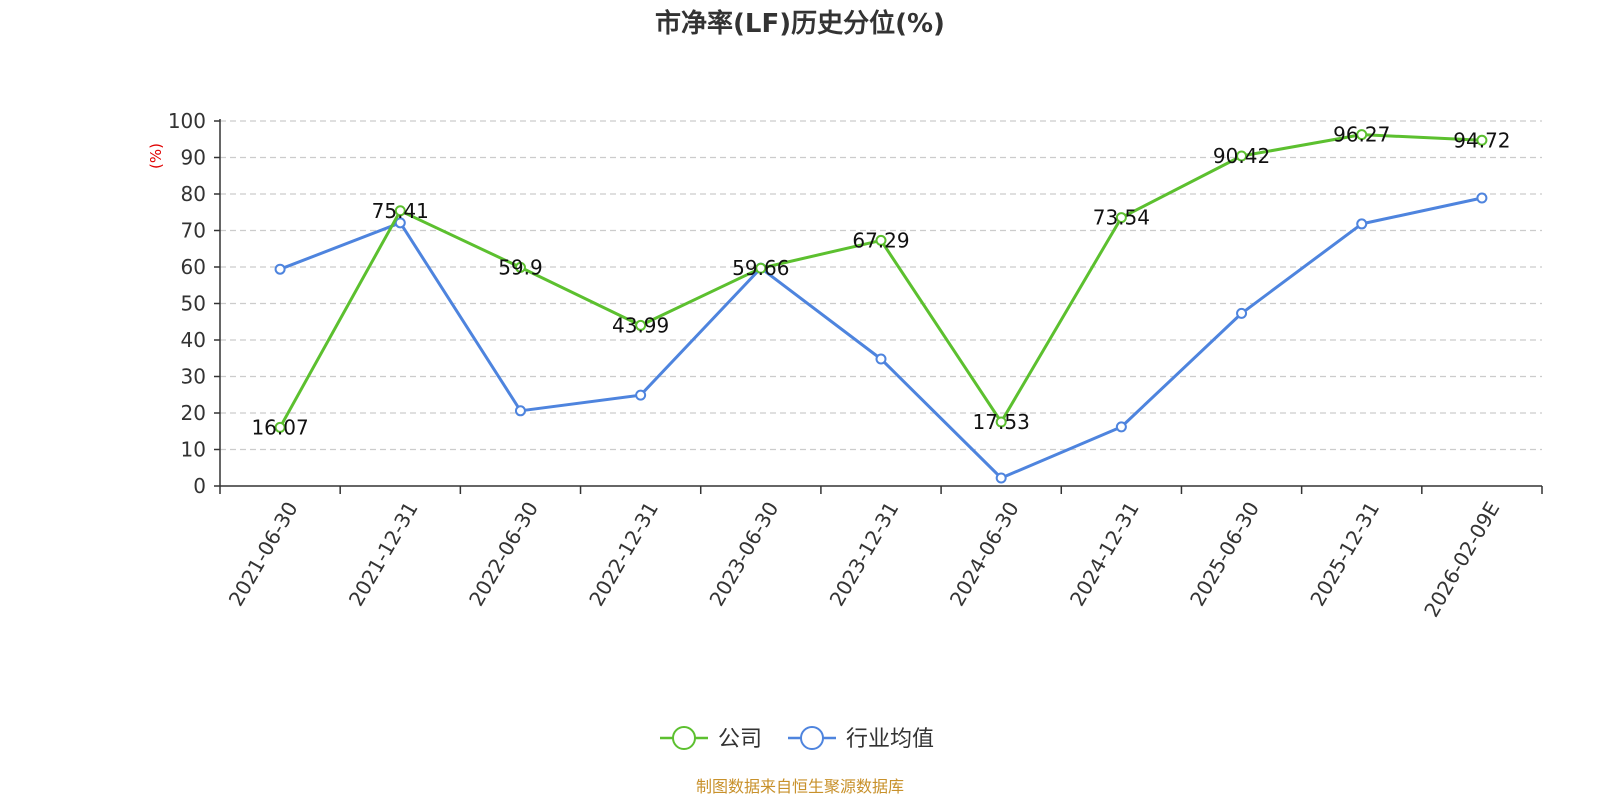 Image resolution: width=1600 pixels, height=800 pixels. Describe the element at coordinates (1224, 554) in the screenshot. I see `x-tick-label: 2025-06-30` at that location.